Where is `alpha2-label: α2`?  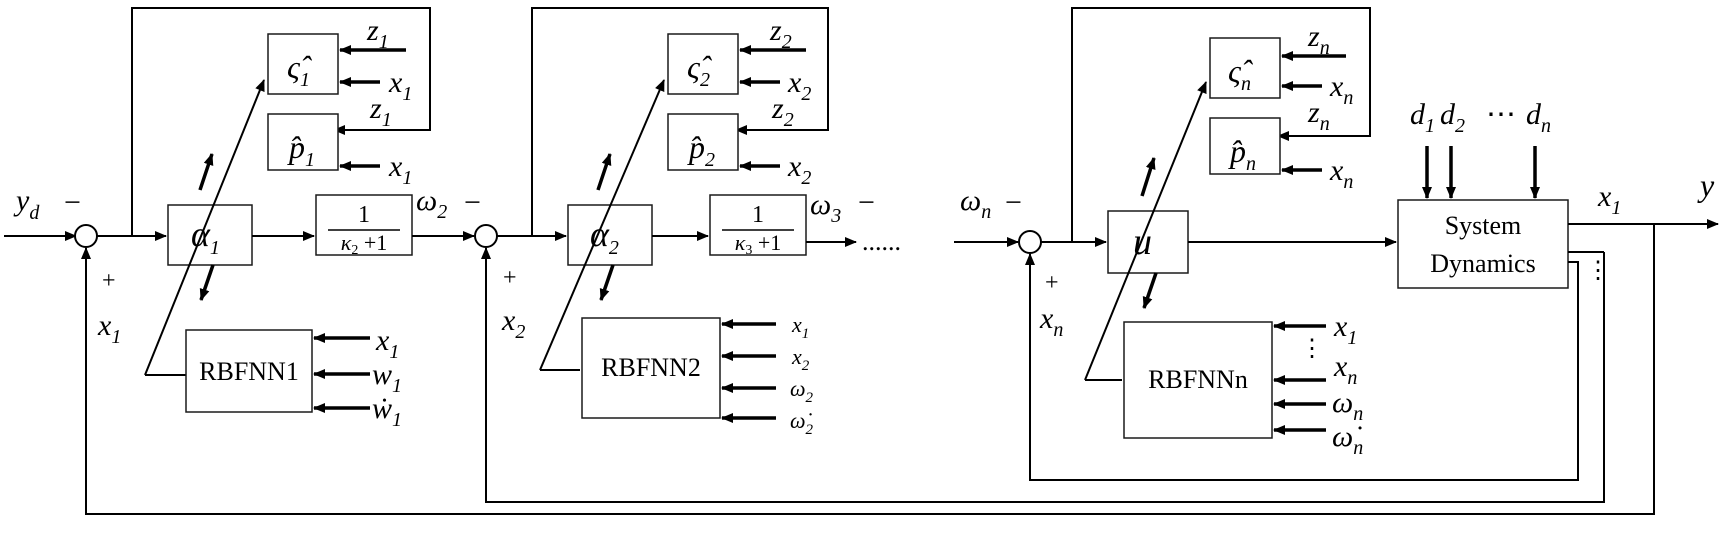 alpha2-label: α2 is located at coordinates (604, 236).